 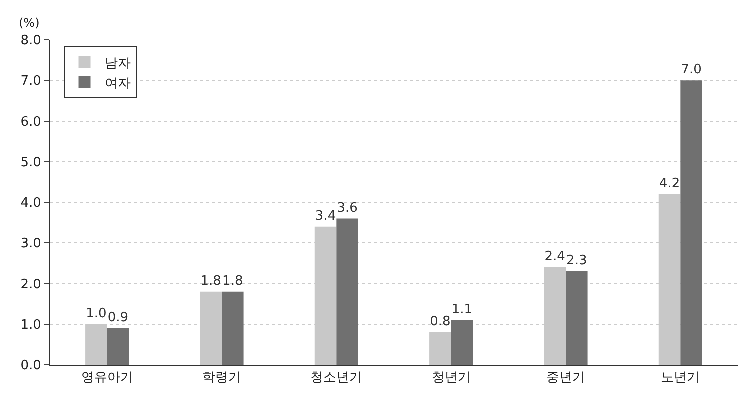 I want to click on y-tick-label: 5.0, so click(x=31, y=162).